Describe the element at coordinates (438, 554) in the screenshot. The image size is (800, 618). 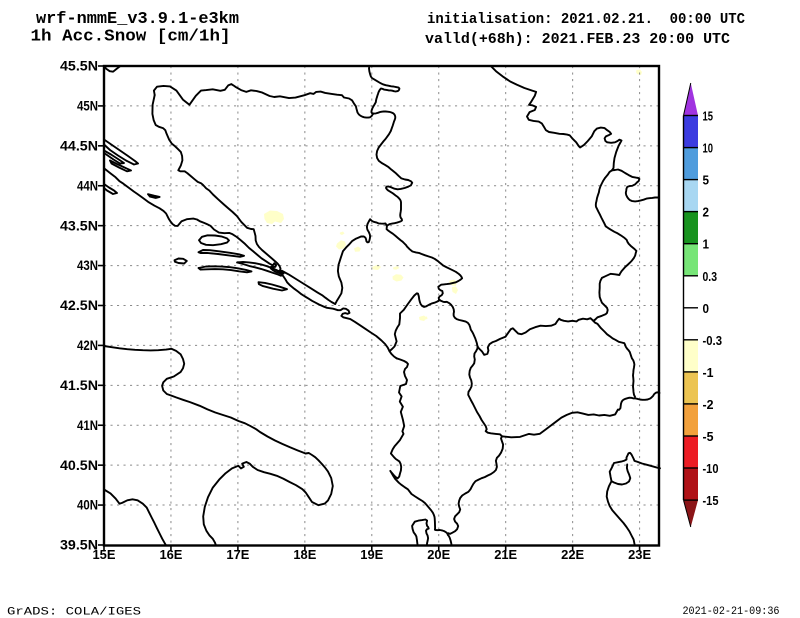
I see `svg-text: 20E` at that location.